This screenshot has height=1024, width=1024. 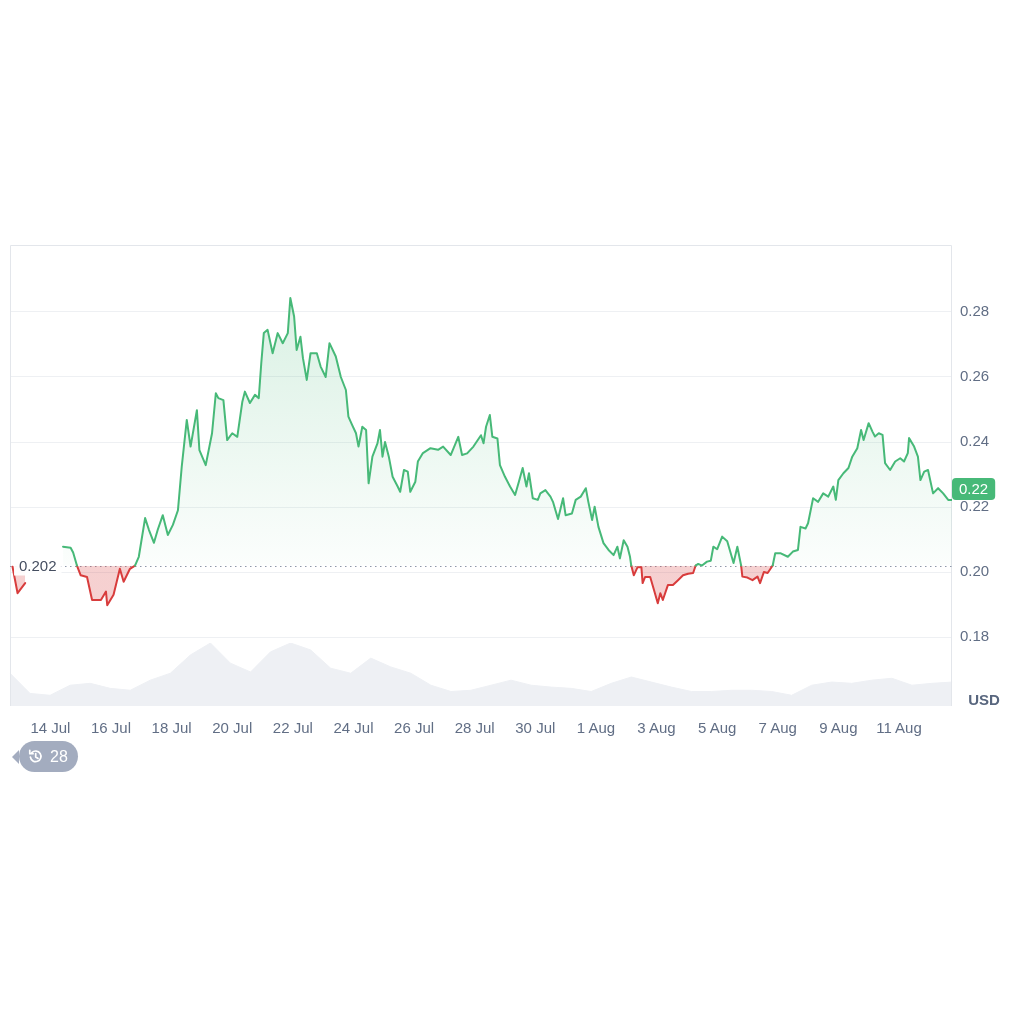 What do you see at coordinates (975, 376) in the screenshot?
I see `y-tick-label: 0.26` at bounding box center [975, 376].